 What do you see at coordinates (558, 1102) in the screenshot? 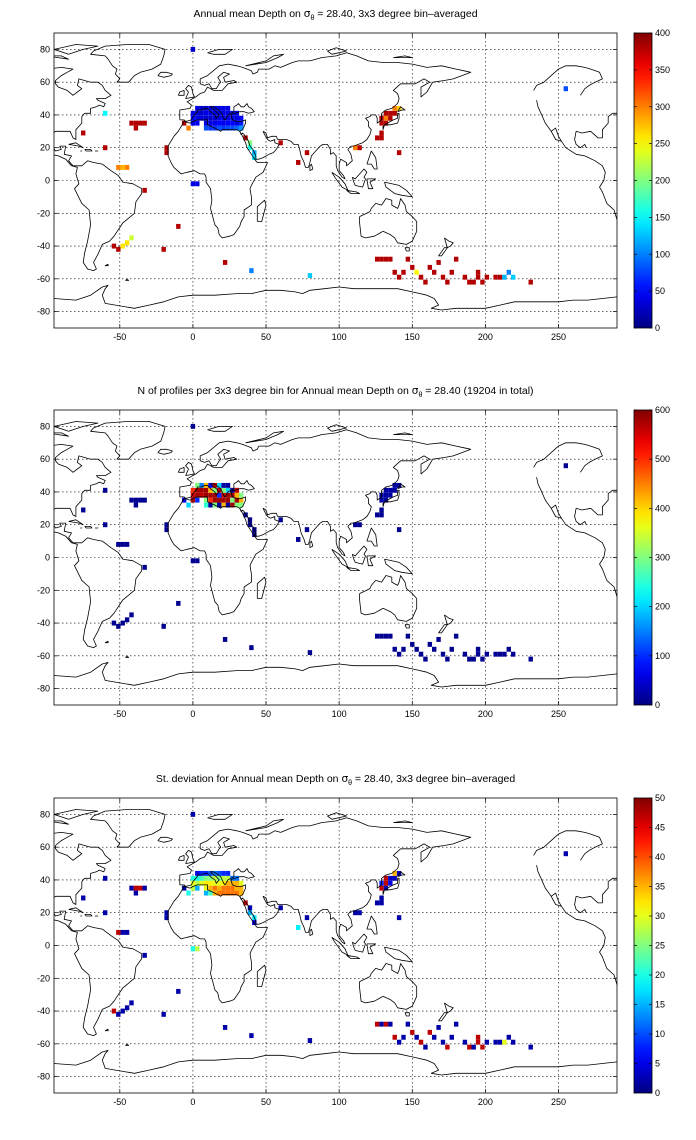
I see `x-tick-label: 250` at bounding box center [558, 1102].